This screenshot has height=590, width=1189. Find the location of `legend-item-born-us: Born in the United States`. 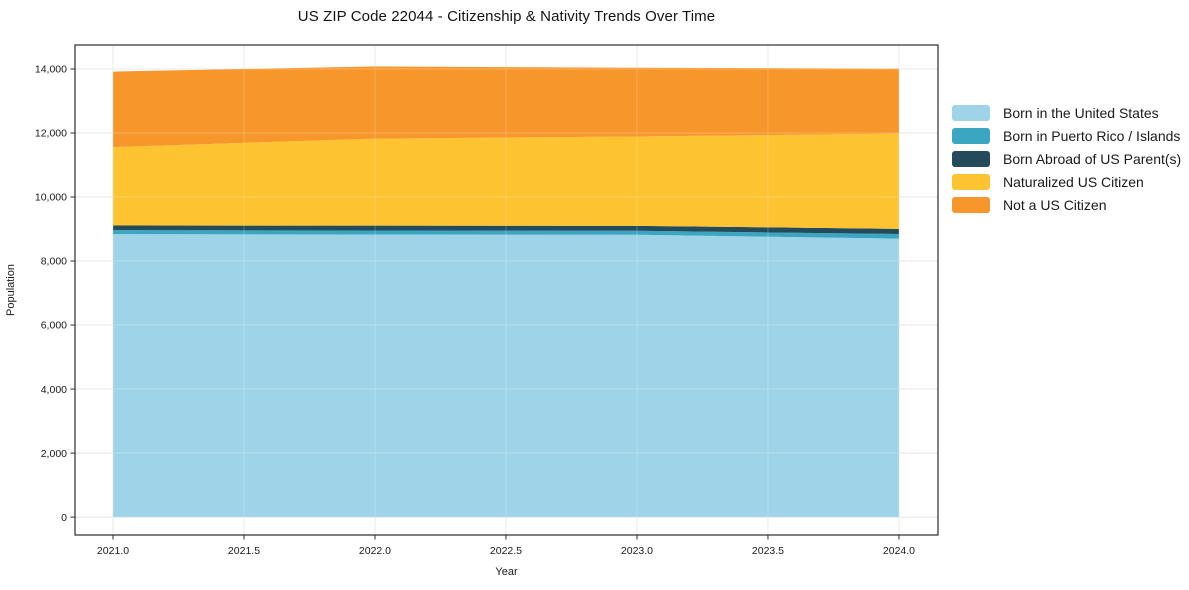

legend-item-born-us: Born in the United States is located at coordinates (1066, 112).